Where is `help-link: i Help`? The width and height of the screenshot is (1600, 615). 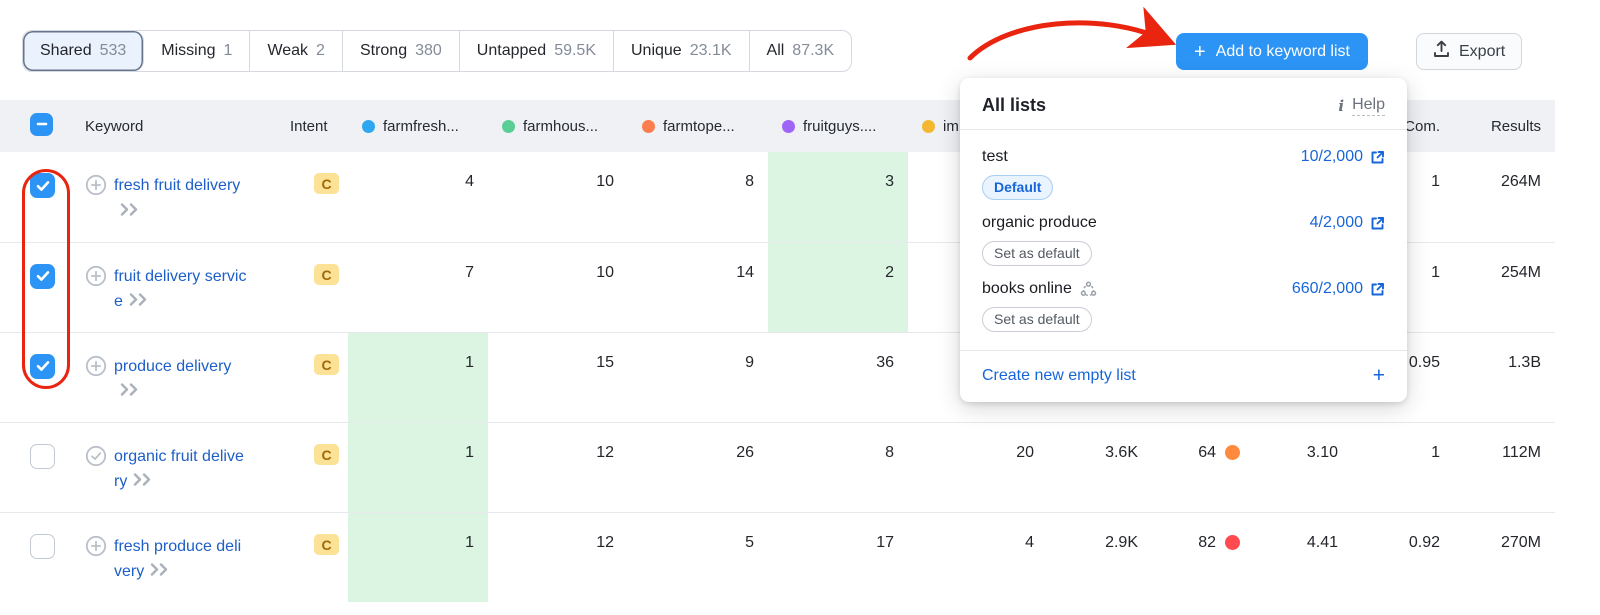 help-link: i Help is located at coordinates (1361, 105).